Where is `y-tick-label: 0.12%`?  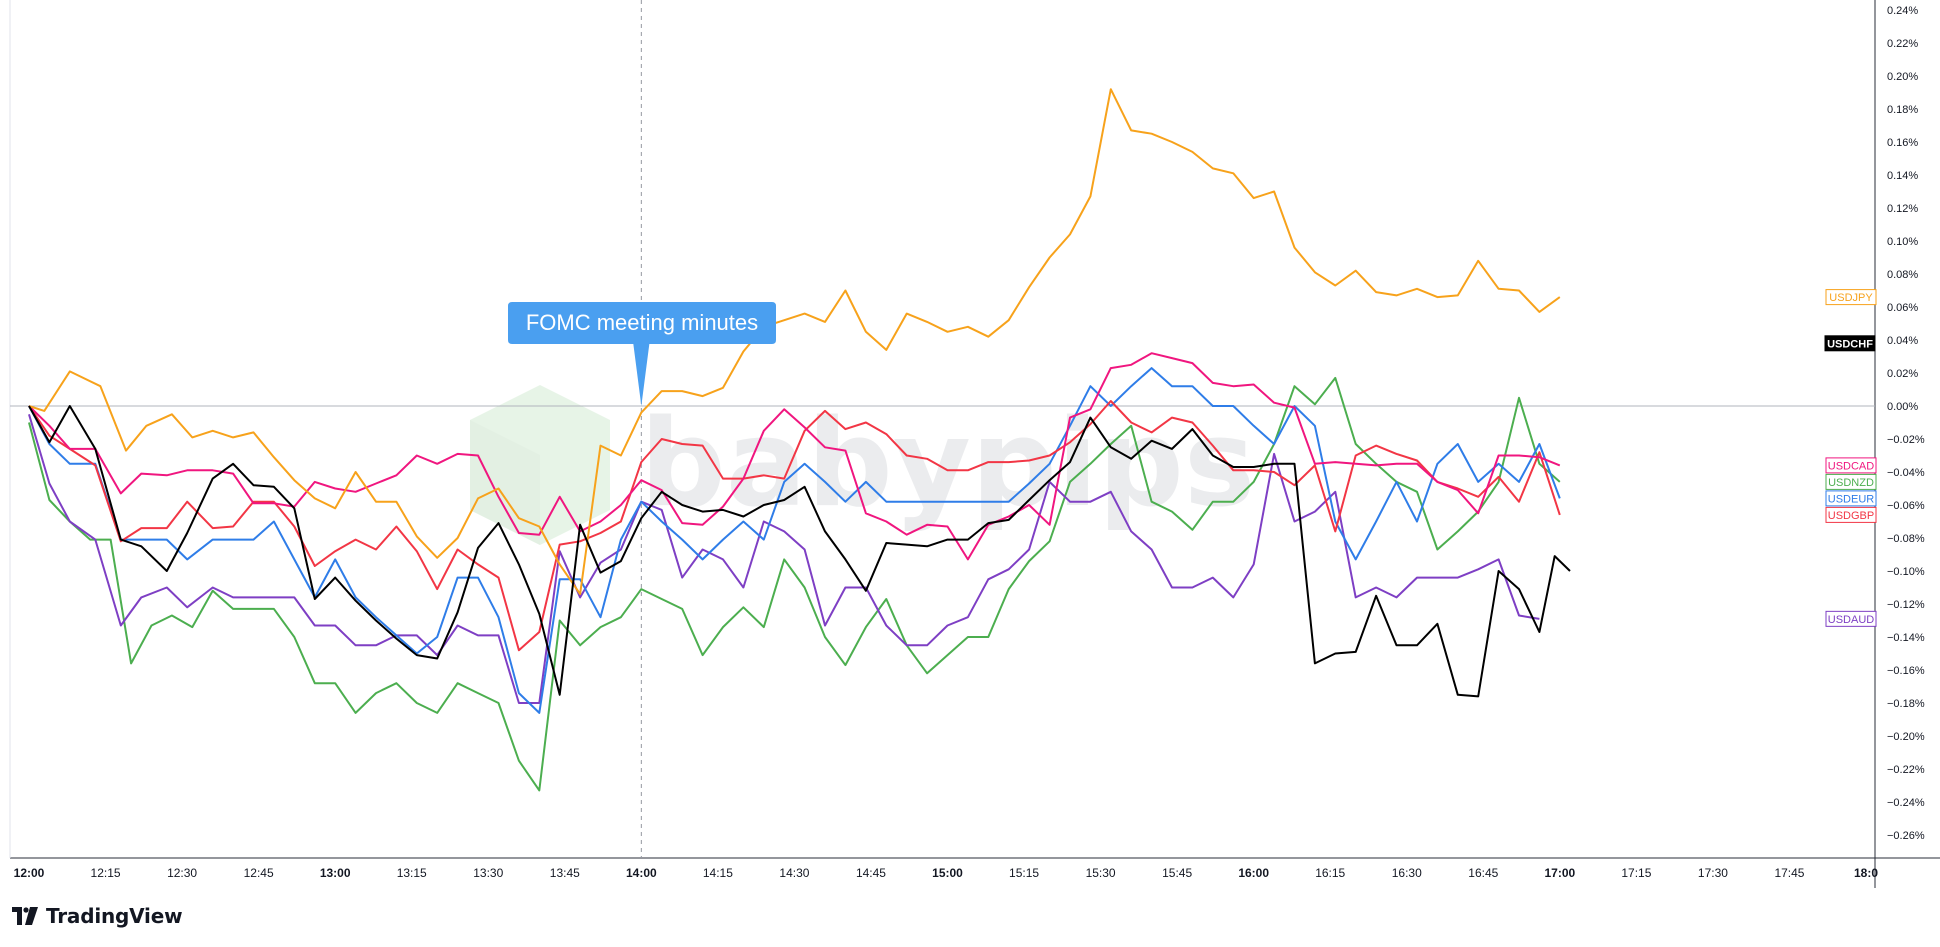
y-tick-label: 0.12% is located at coordinates (1902, 209).